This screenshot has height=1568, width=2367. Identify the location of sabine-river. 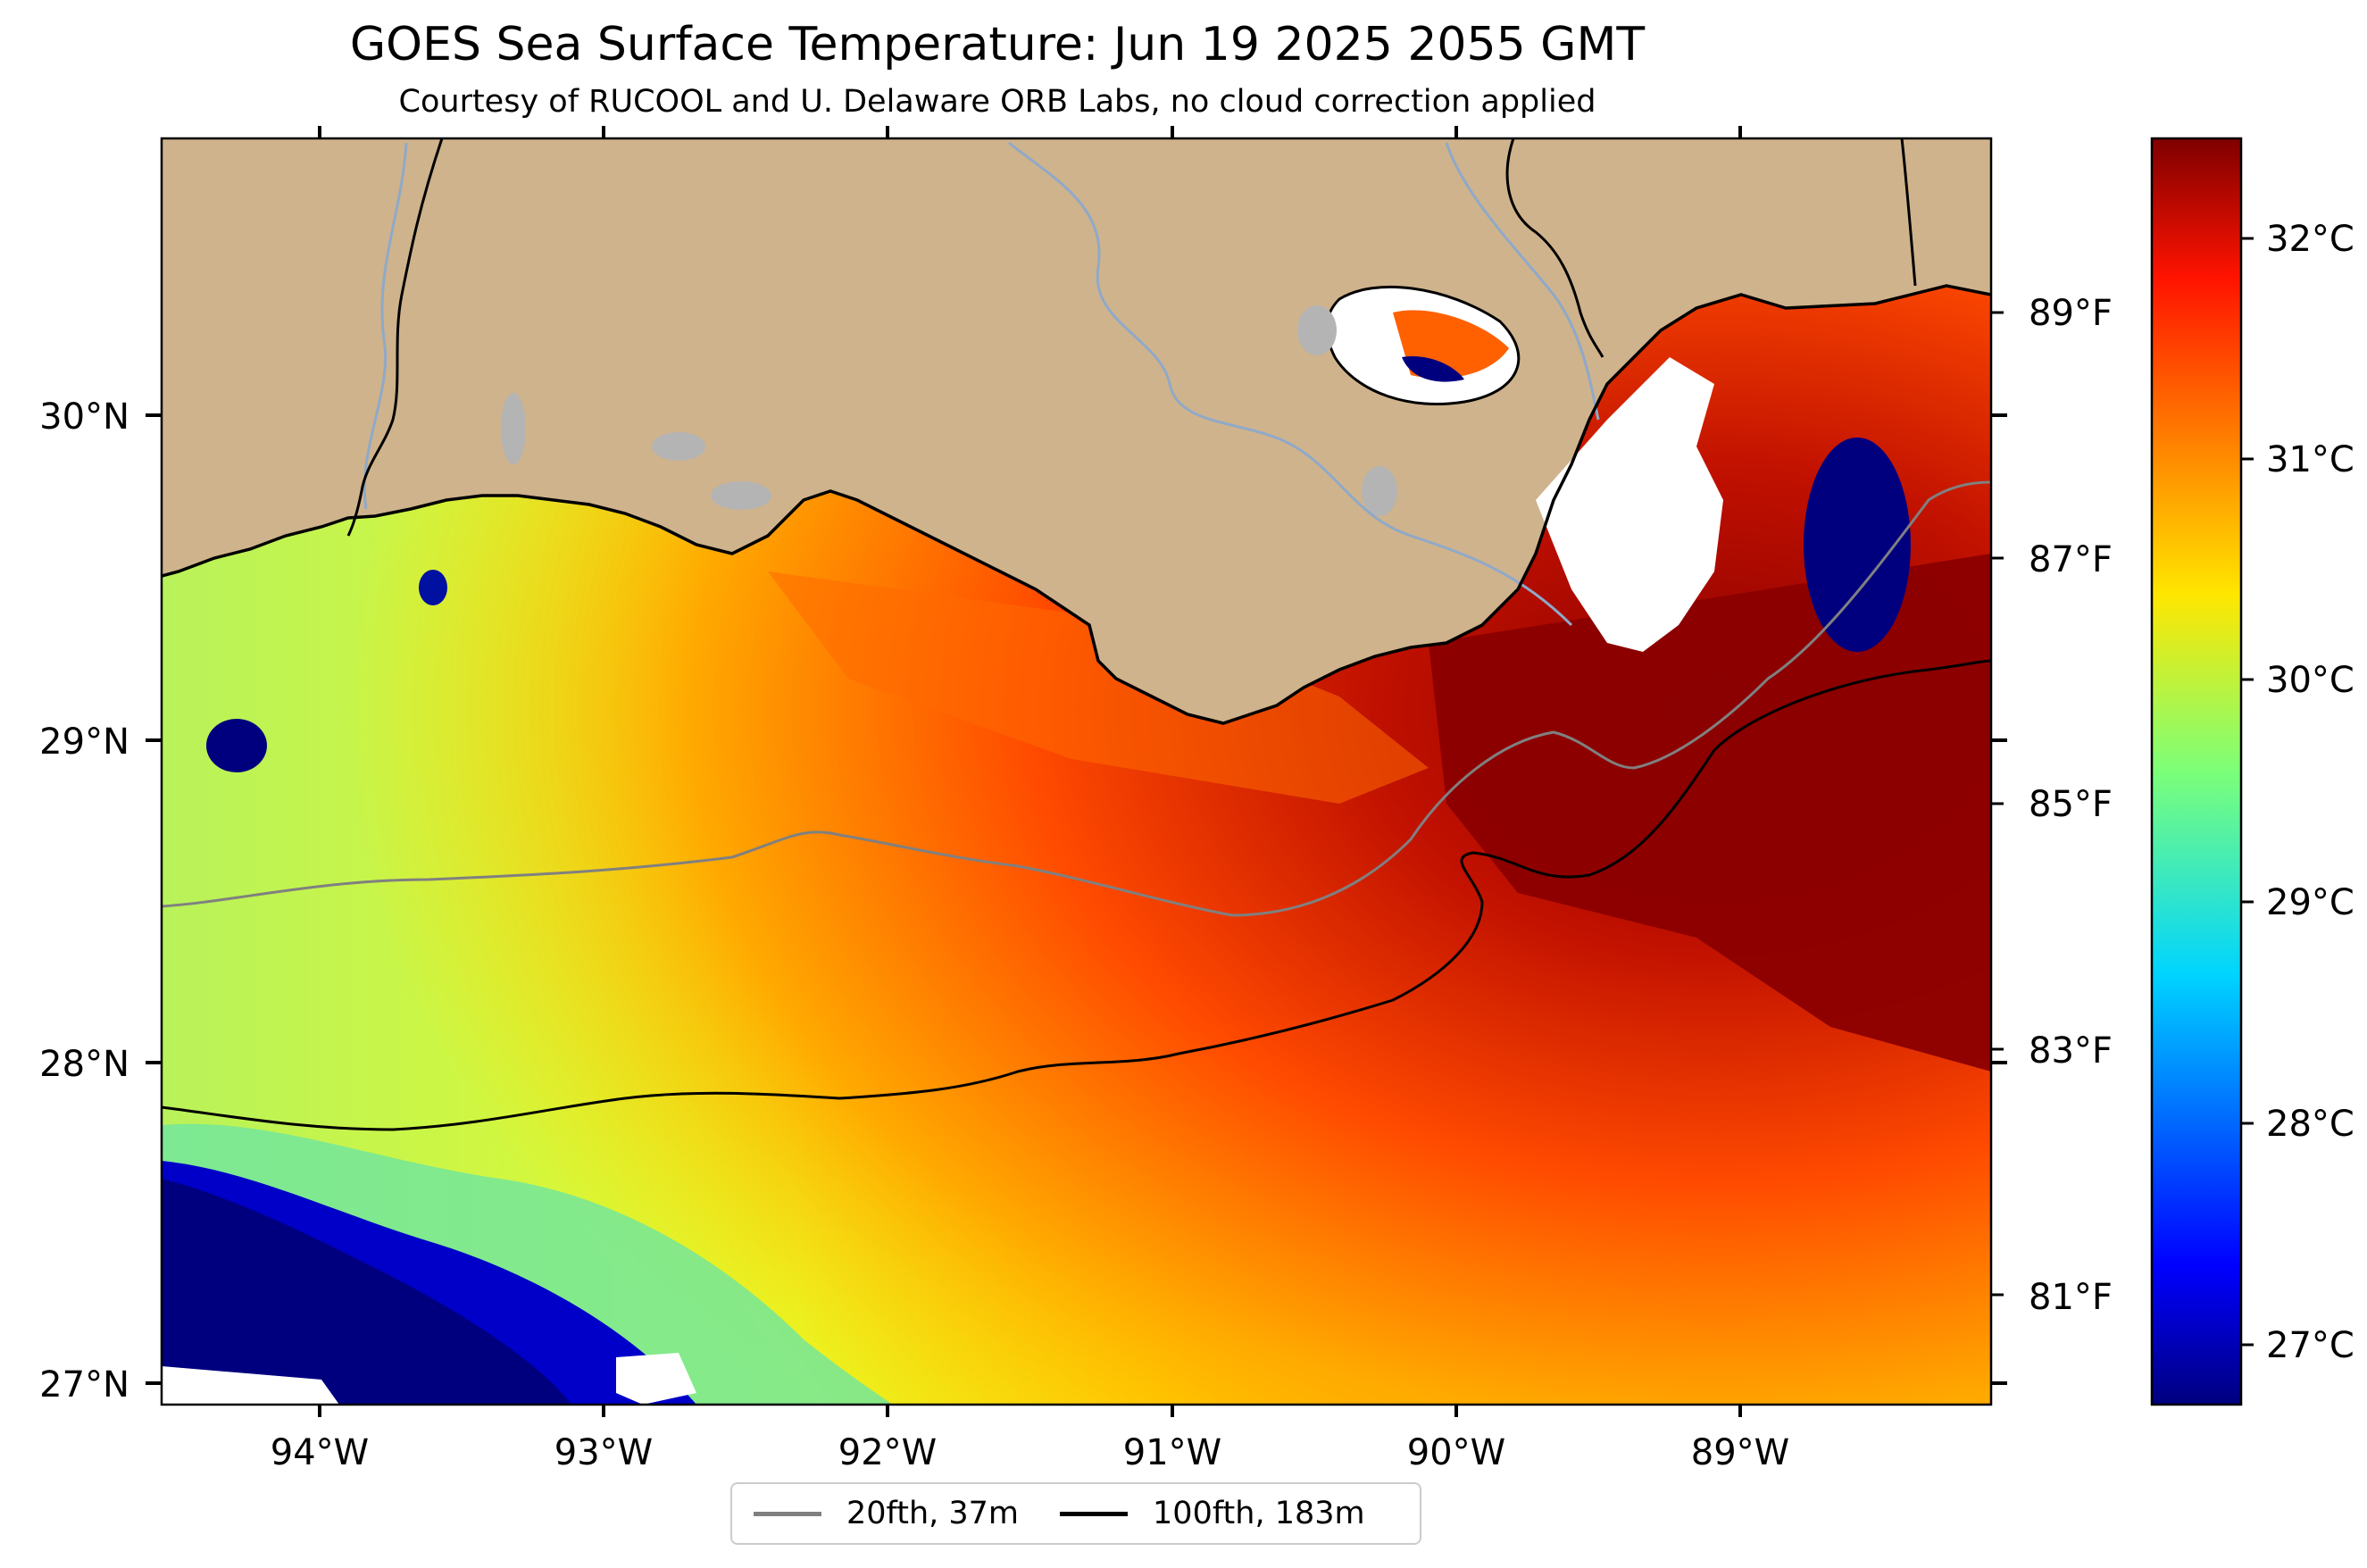
(385, 326).